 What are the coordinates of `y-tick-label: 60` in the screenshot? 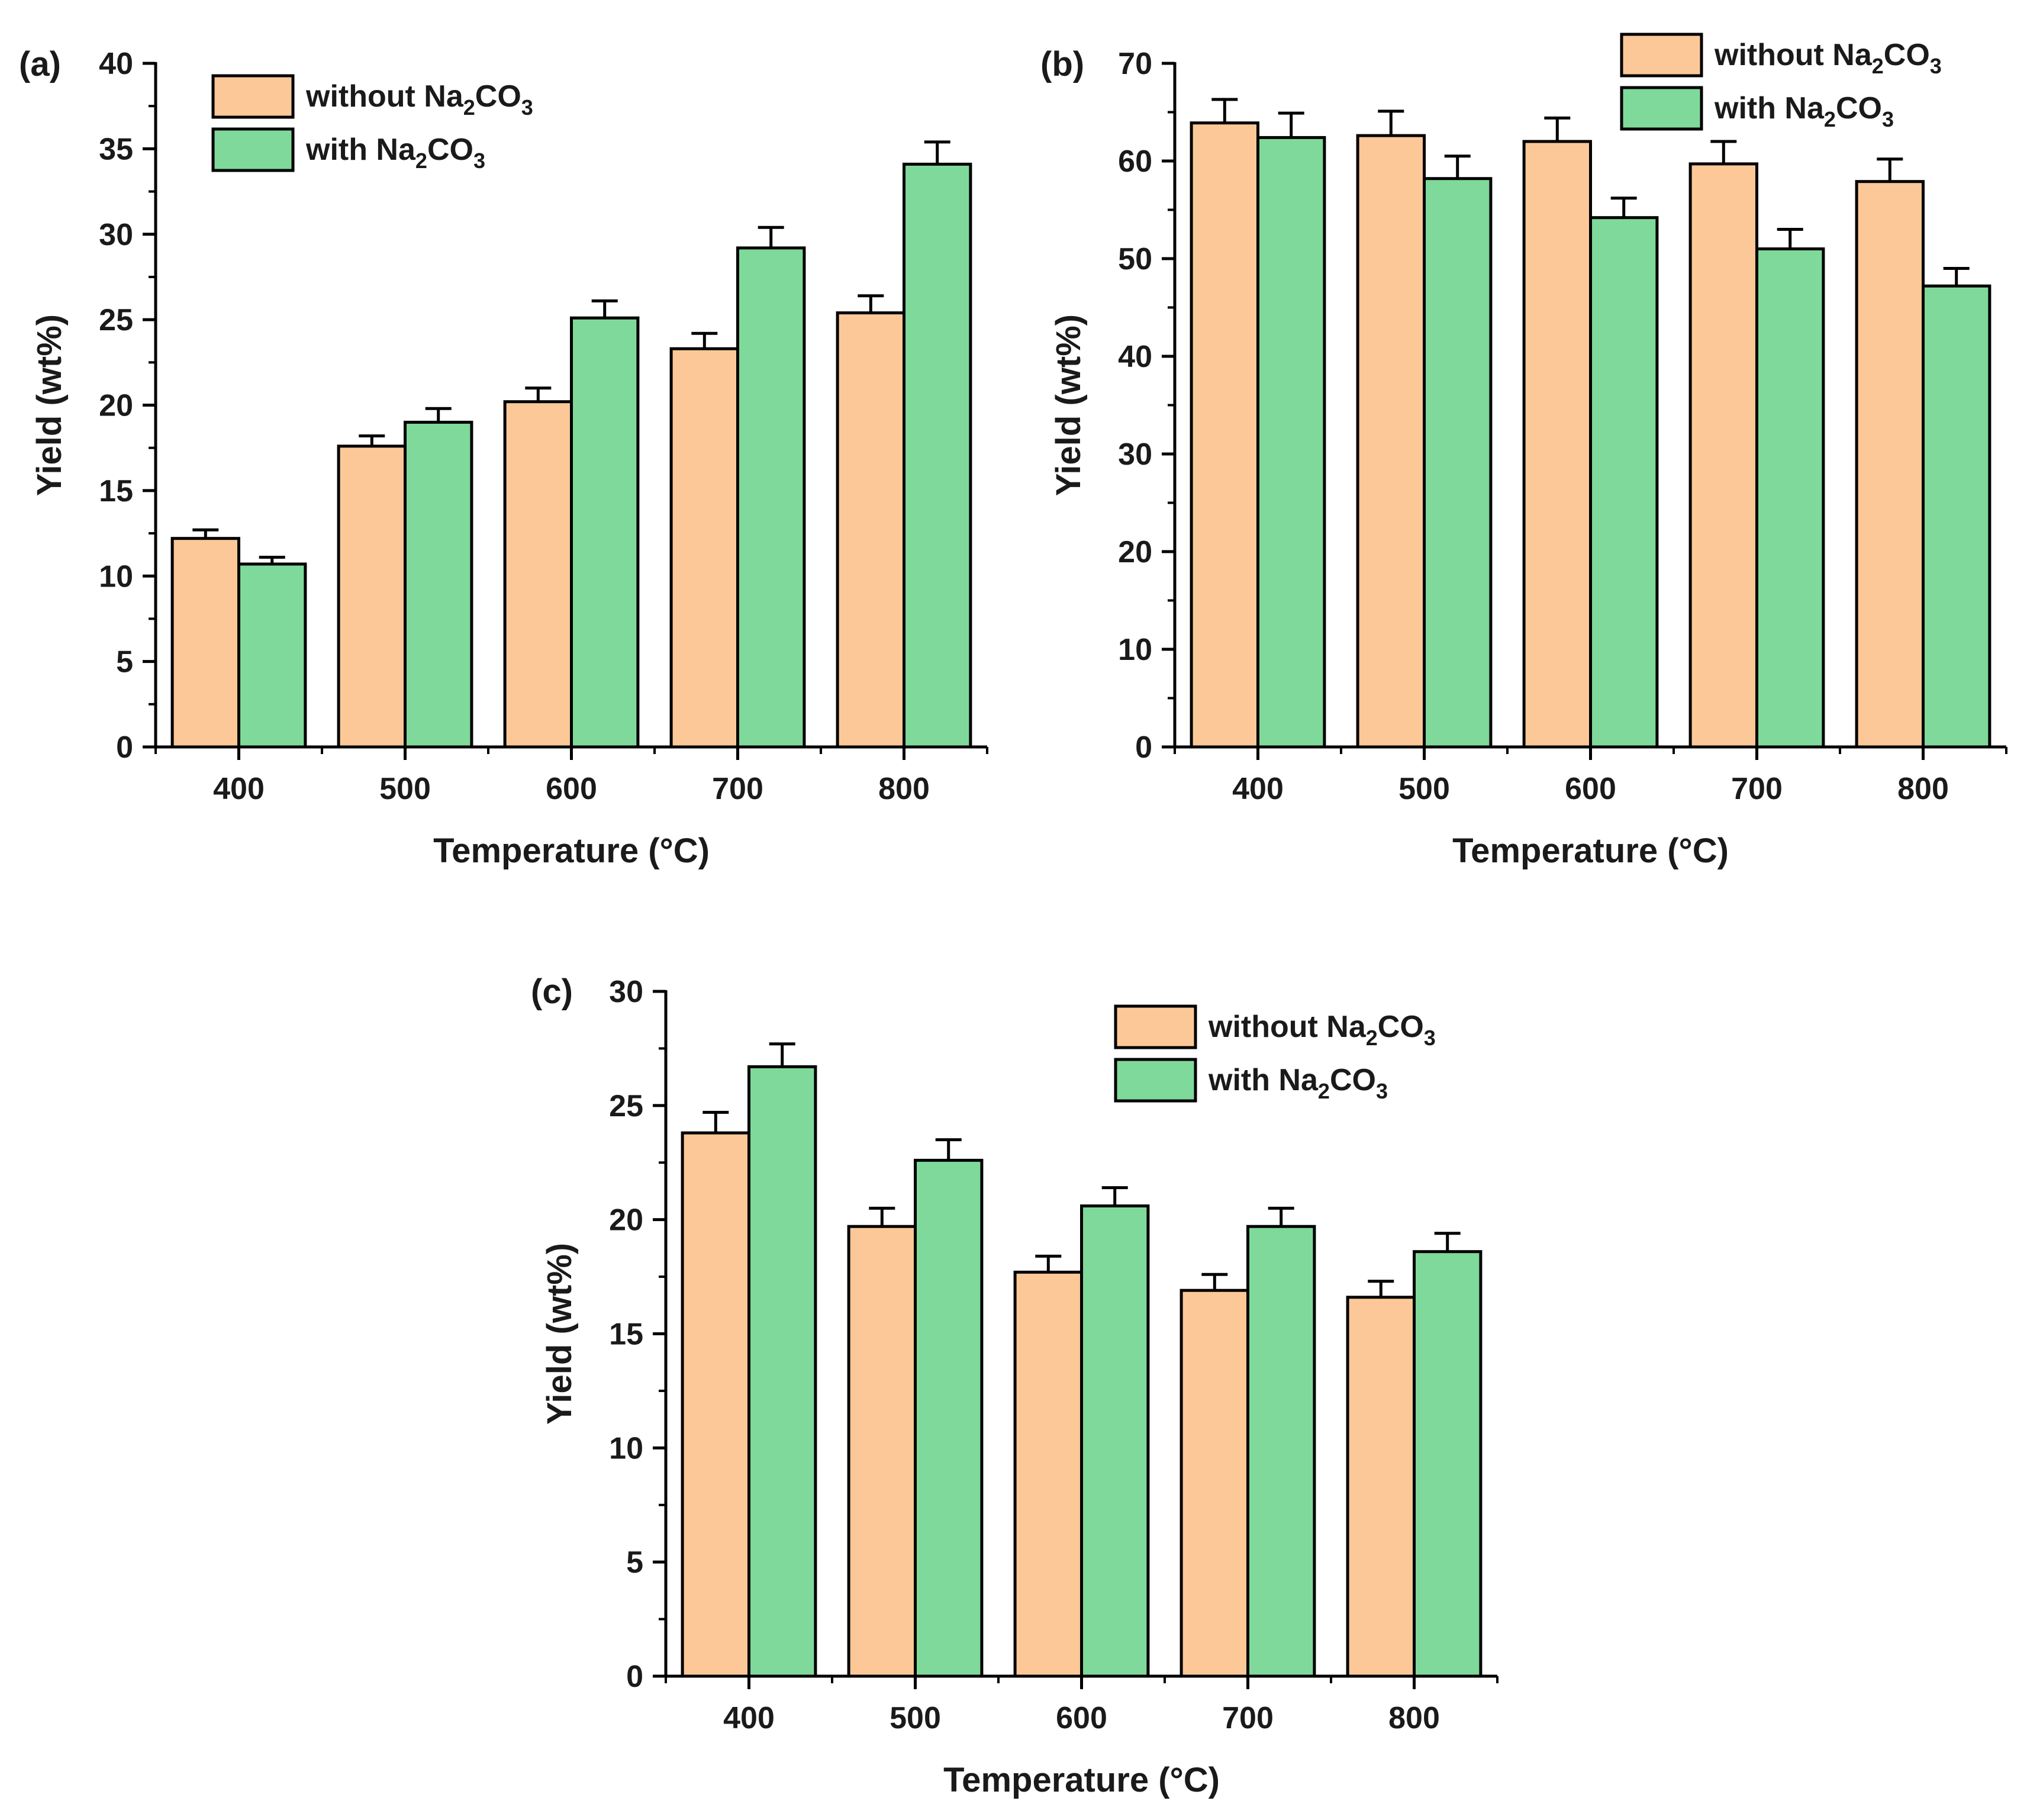 It's located at (1135, 161).